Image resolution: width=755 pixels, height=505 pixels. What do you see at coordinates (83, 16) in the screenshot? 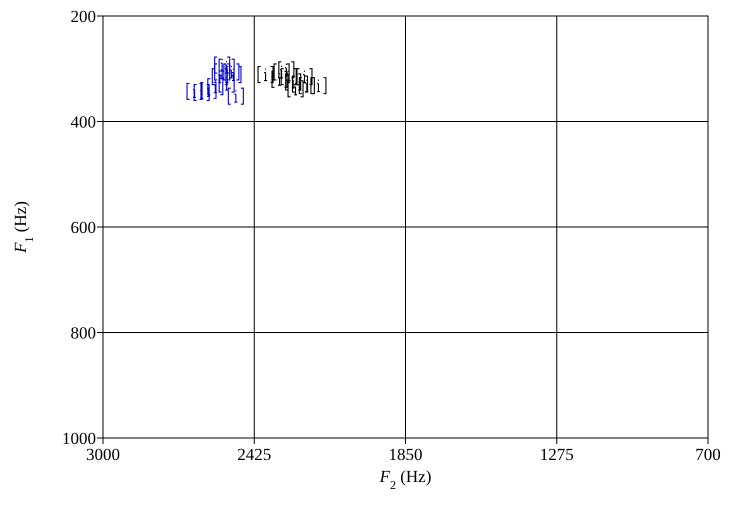
I see `y-tick-label: 200` at bounding box center [83, 16].